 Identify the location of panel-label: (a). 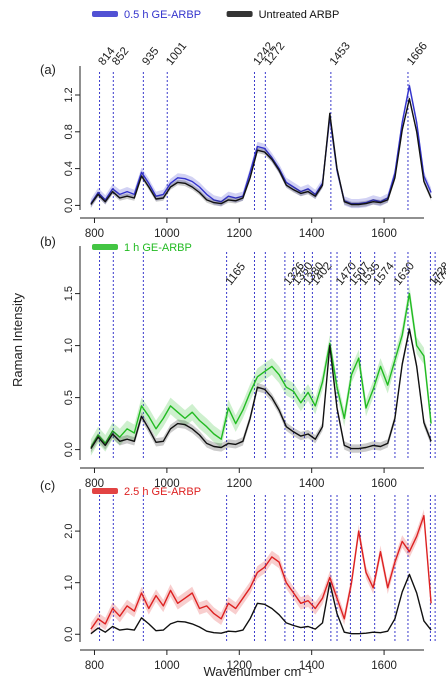
(48, 69).